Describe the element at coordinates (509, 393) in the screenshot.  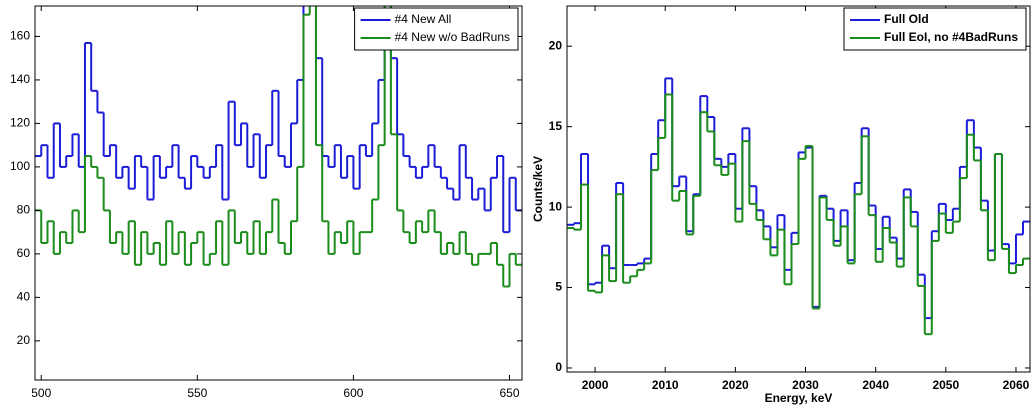
I see `x-tick-label: 650` at that location.